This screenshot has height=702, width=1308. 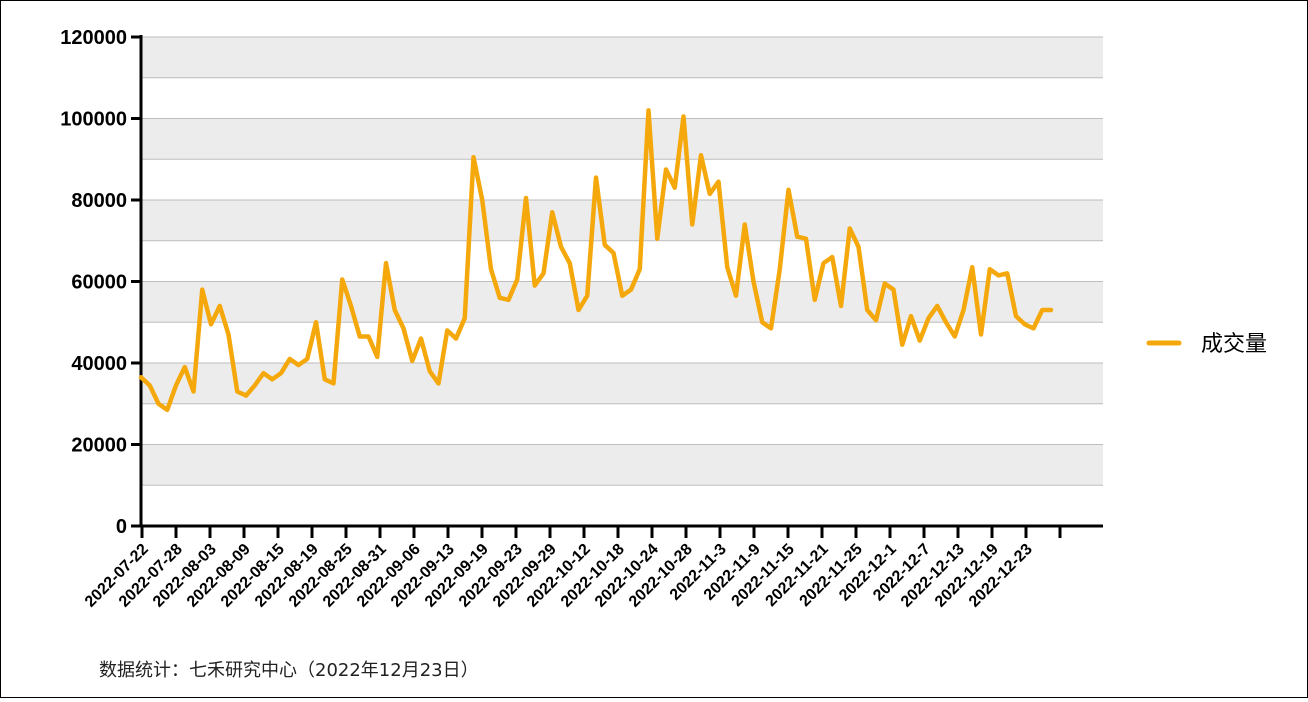 What do you see at coordinates (99, 201) in the screenshot?
I see `y-tick-label: 80000` at bounding box center [99, 201].